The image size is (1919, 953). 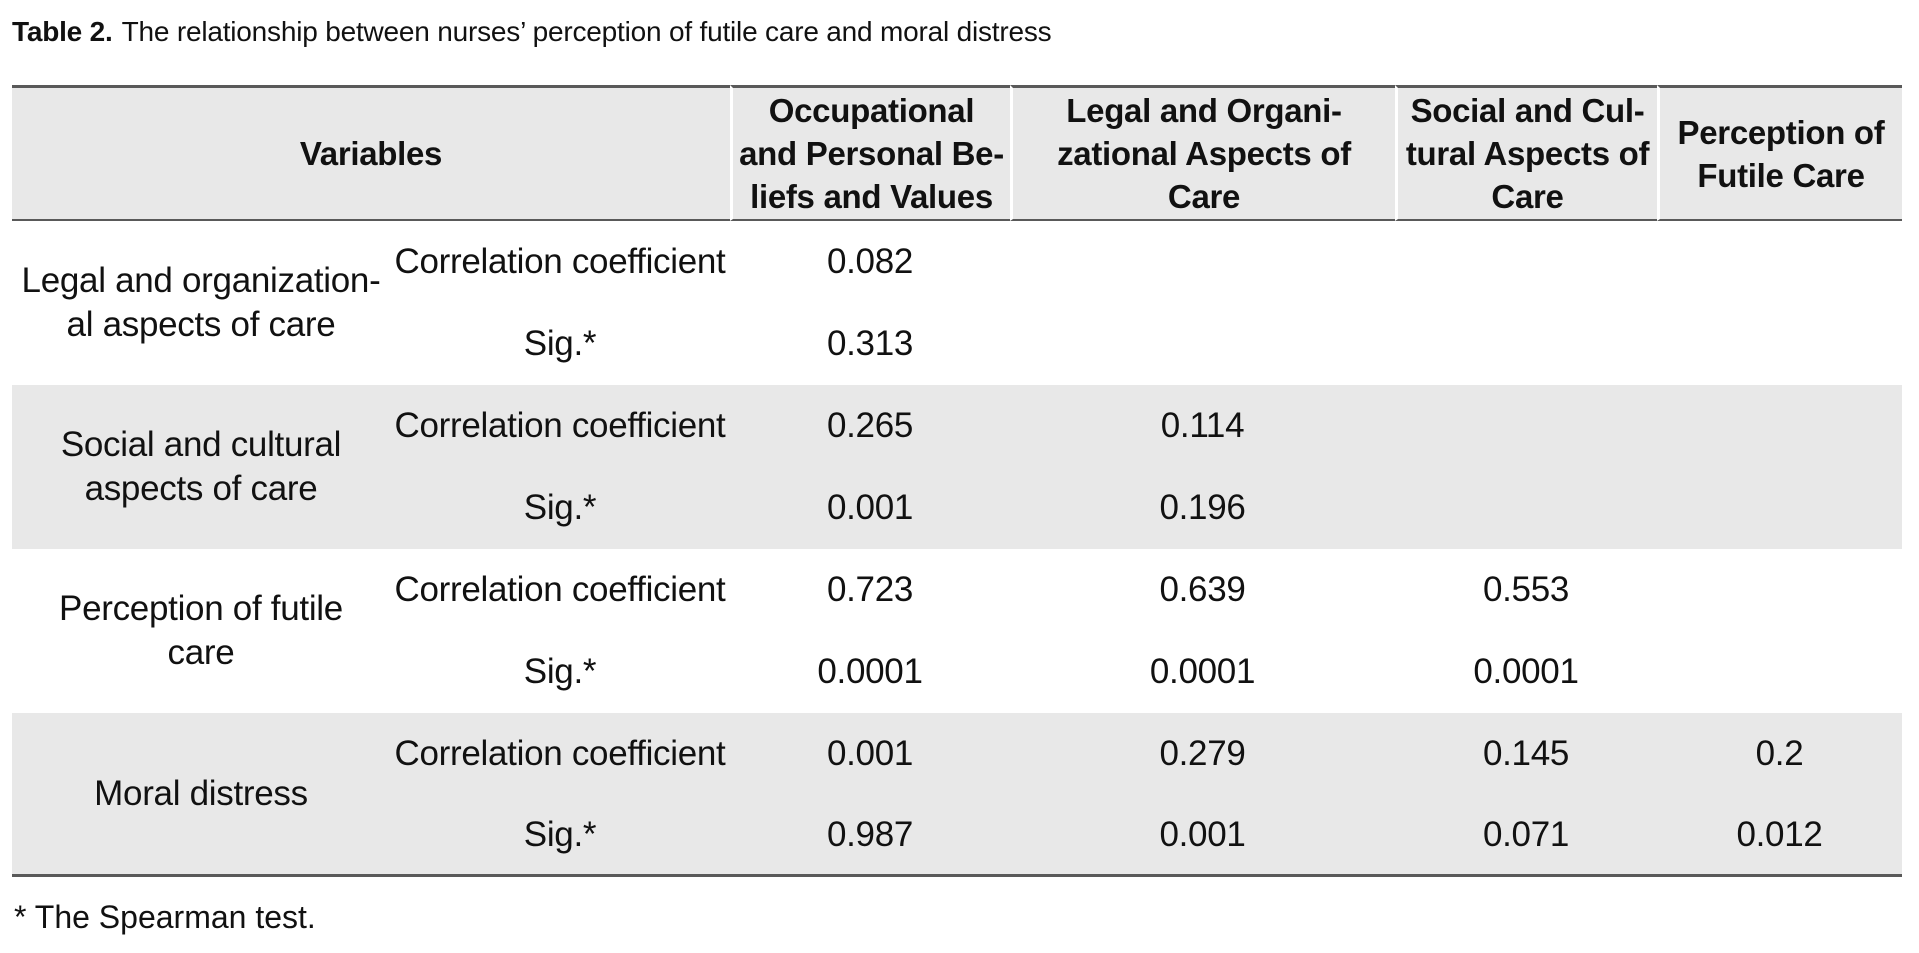 What do you see at coordinates (1526, 754) in the screenshot?
I see `value-cell: 0.145` at bounding box center [1526, 754].